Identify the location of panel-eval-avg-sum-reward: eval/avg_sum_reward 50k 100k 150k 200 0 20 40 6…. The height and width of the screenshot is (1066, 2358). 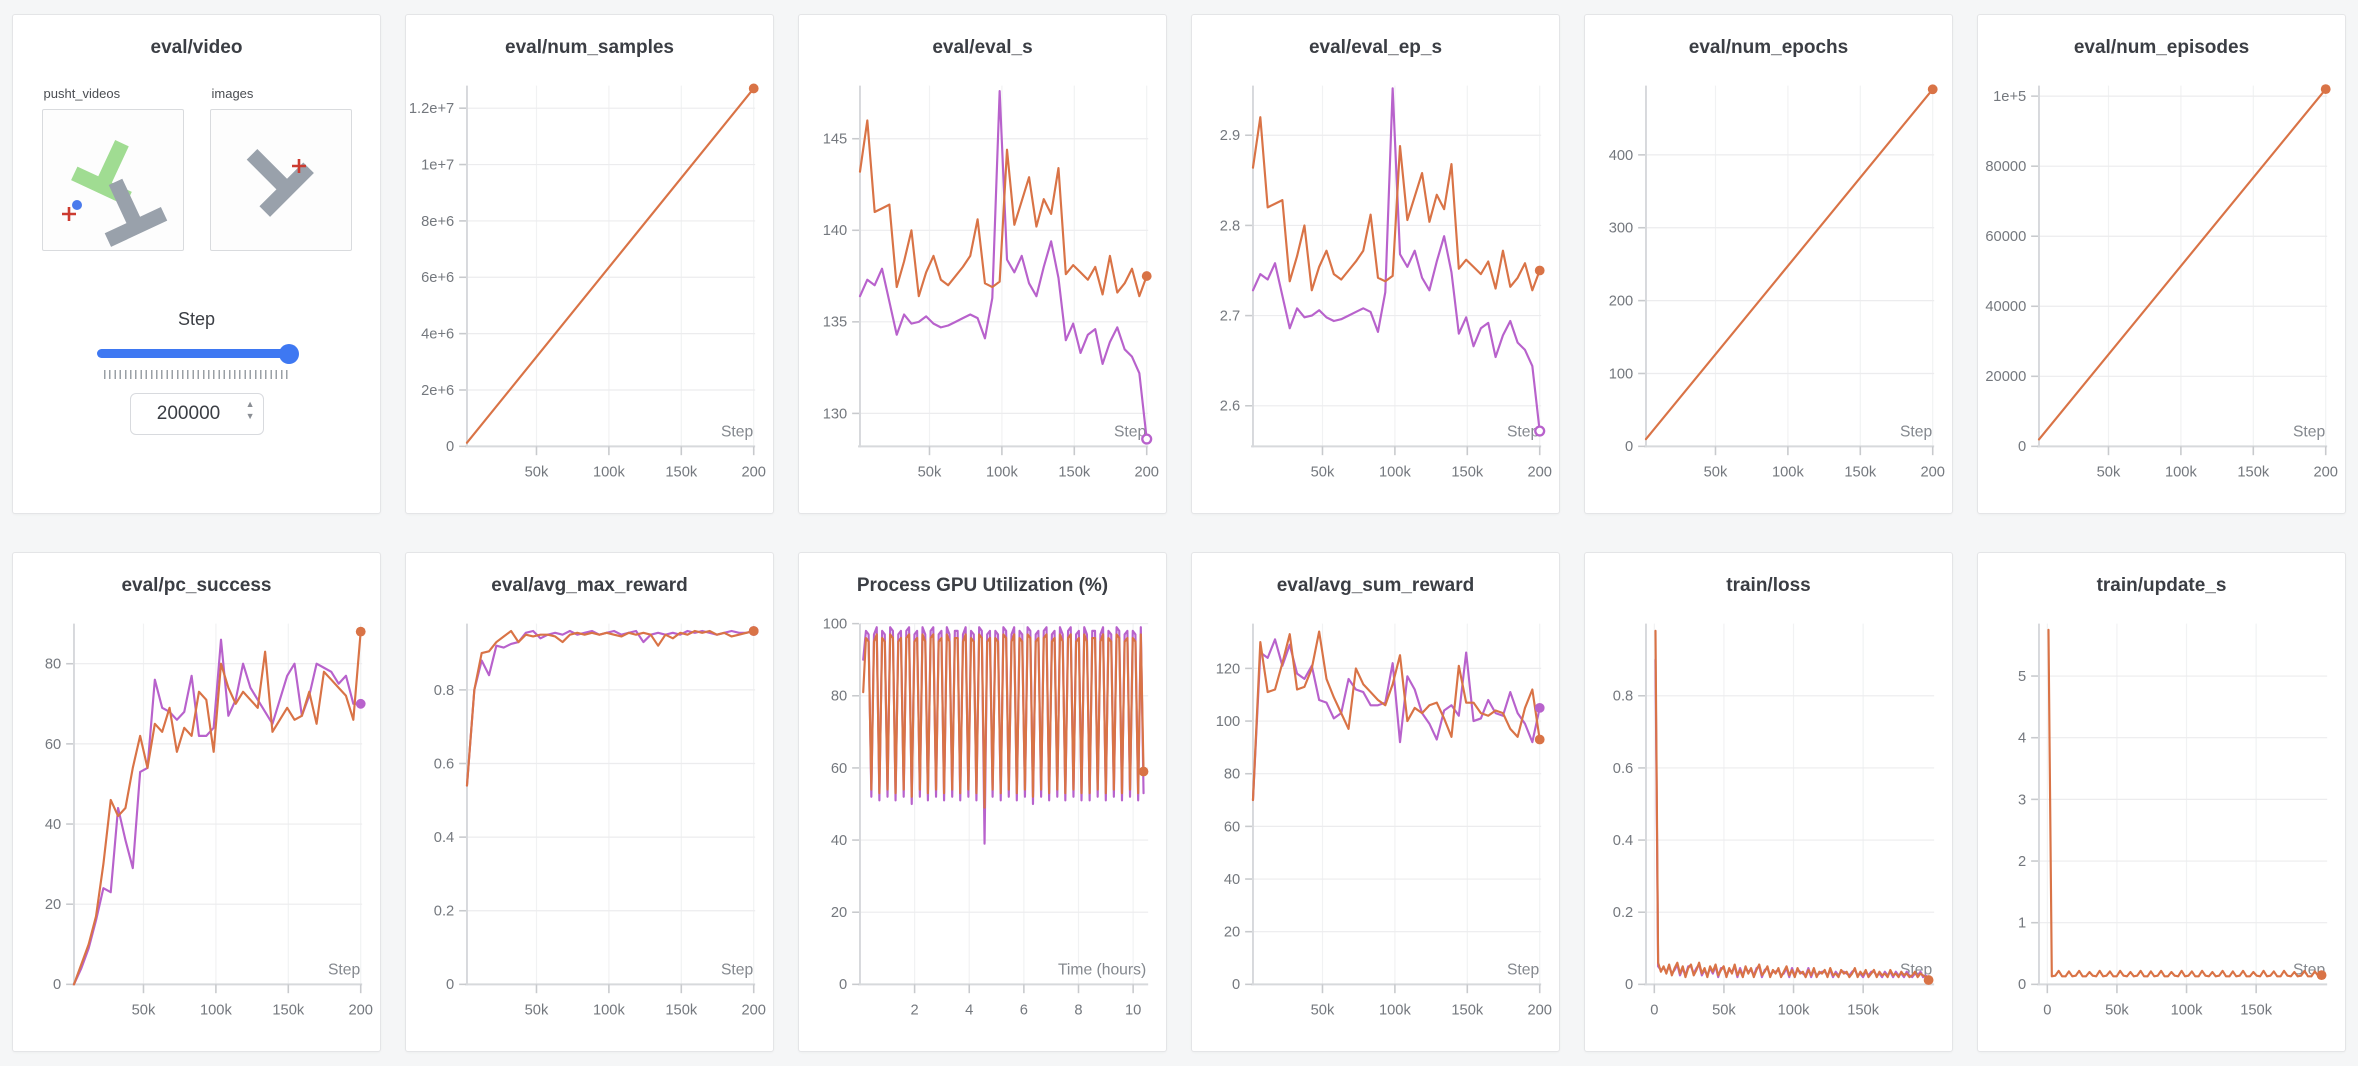
(1375, 802).